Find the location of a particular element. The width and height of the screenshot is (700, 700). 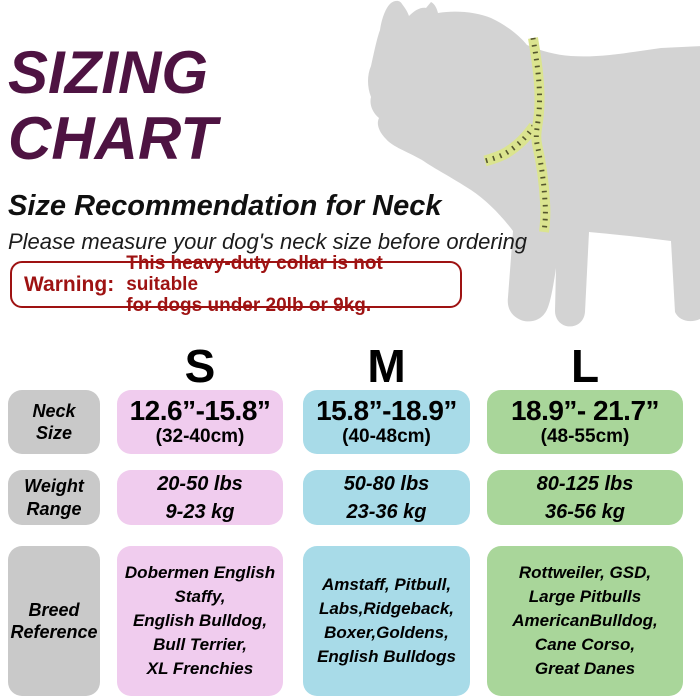

neck-size-cell-l: 18.9”- 21.7” (48-55cm) is located at coordinates (585, 422).